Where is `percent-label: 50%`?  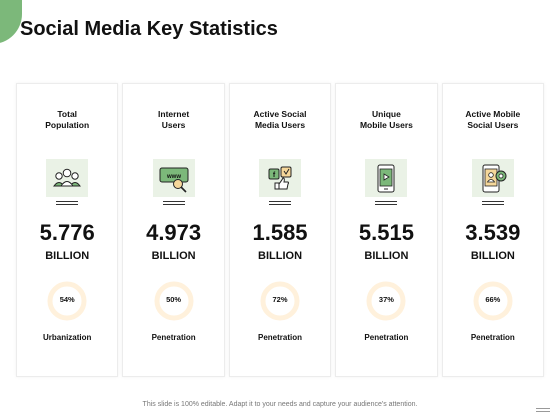
percent-label: 50% is located at coordinates (174, 299).